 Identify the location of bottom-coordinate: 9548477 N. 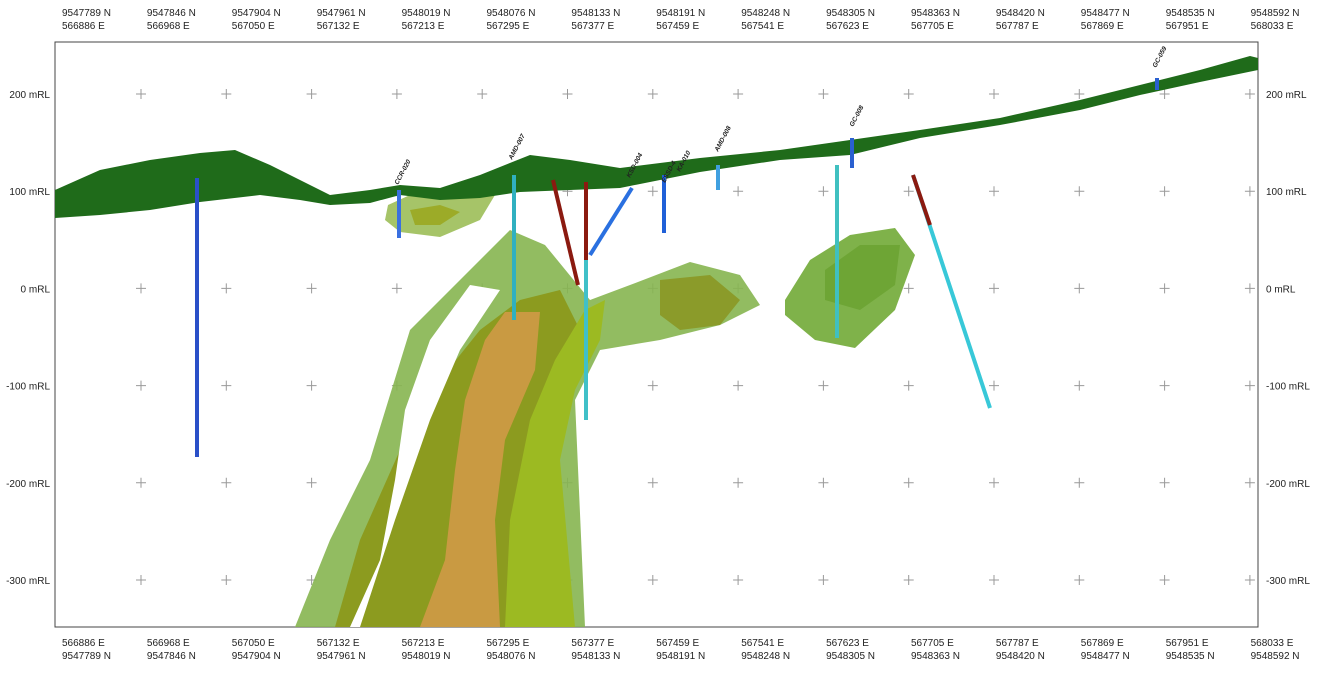
(1105, 656).